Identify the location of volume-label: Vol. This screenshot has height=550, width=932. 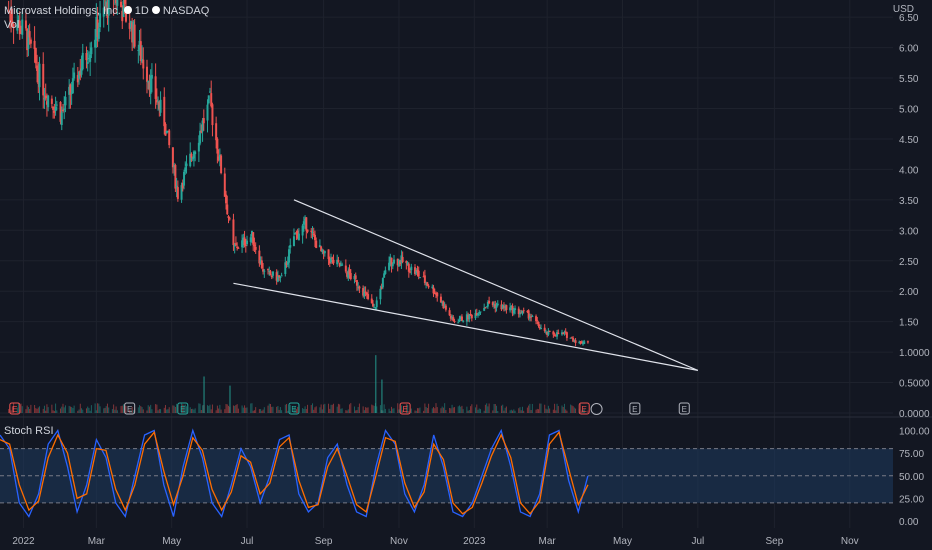
(12, 25).